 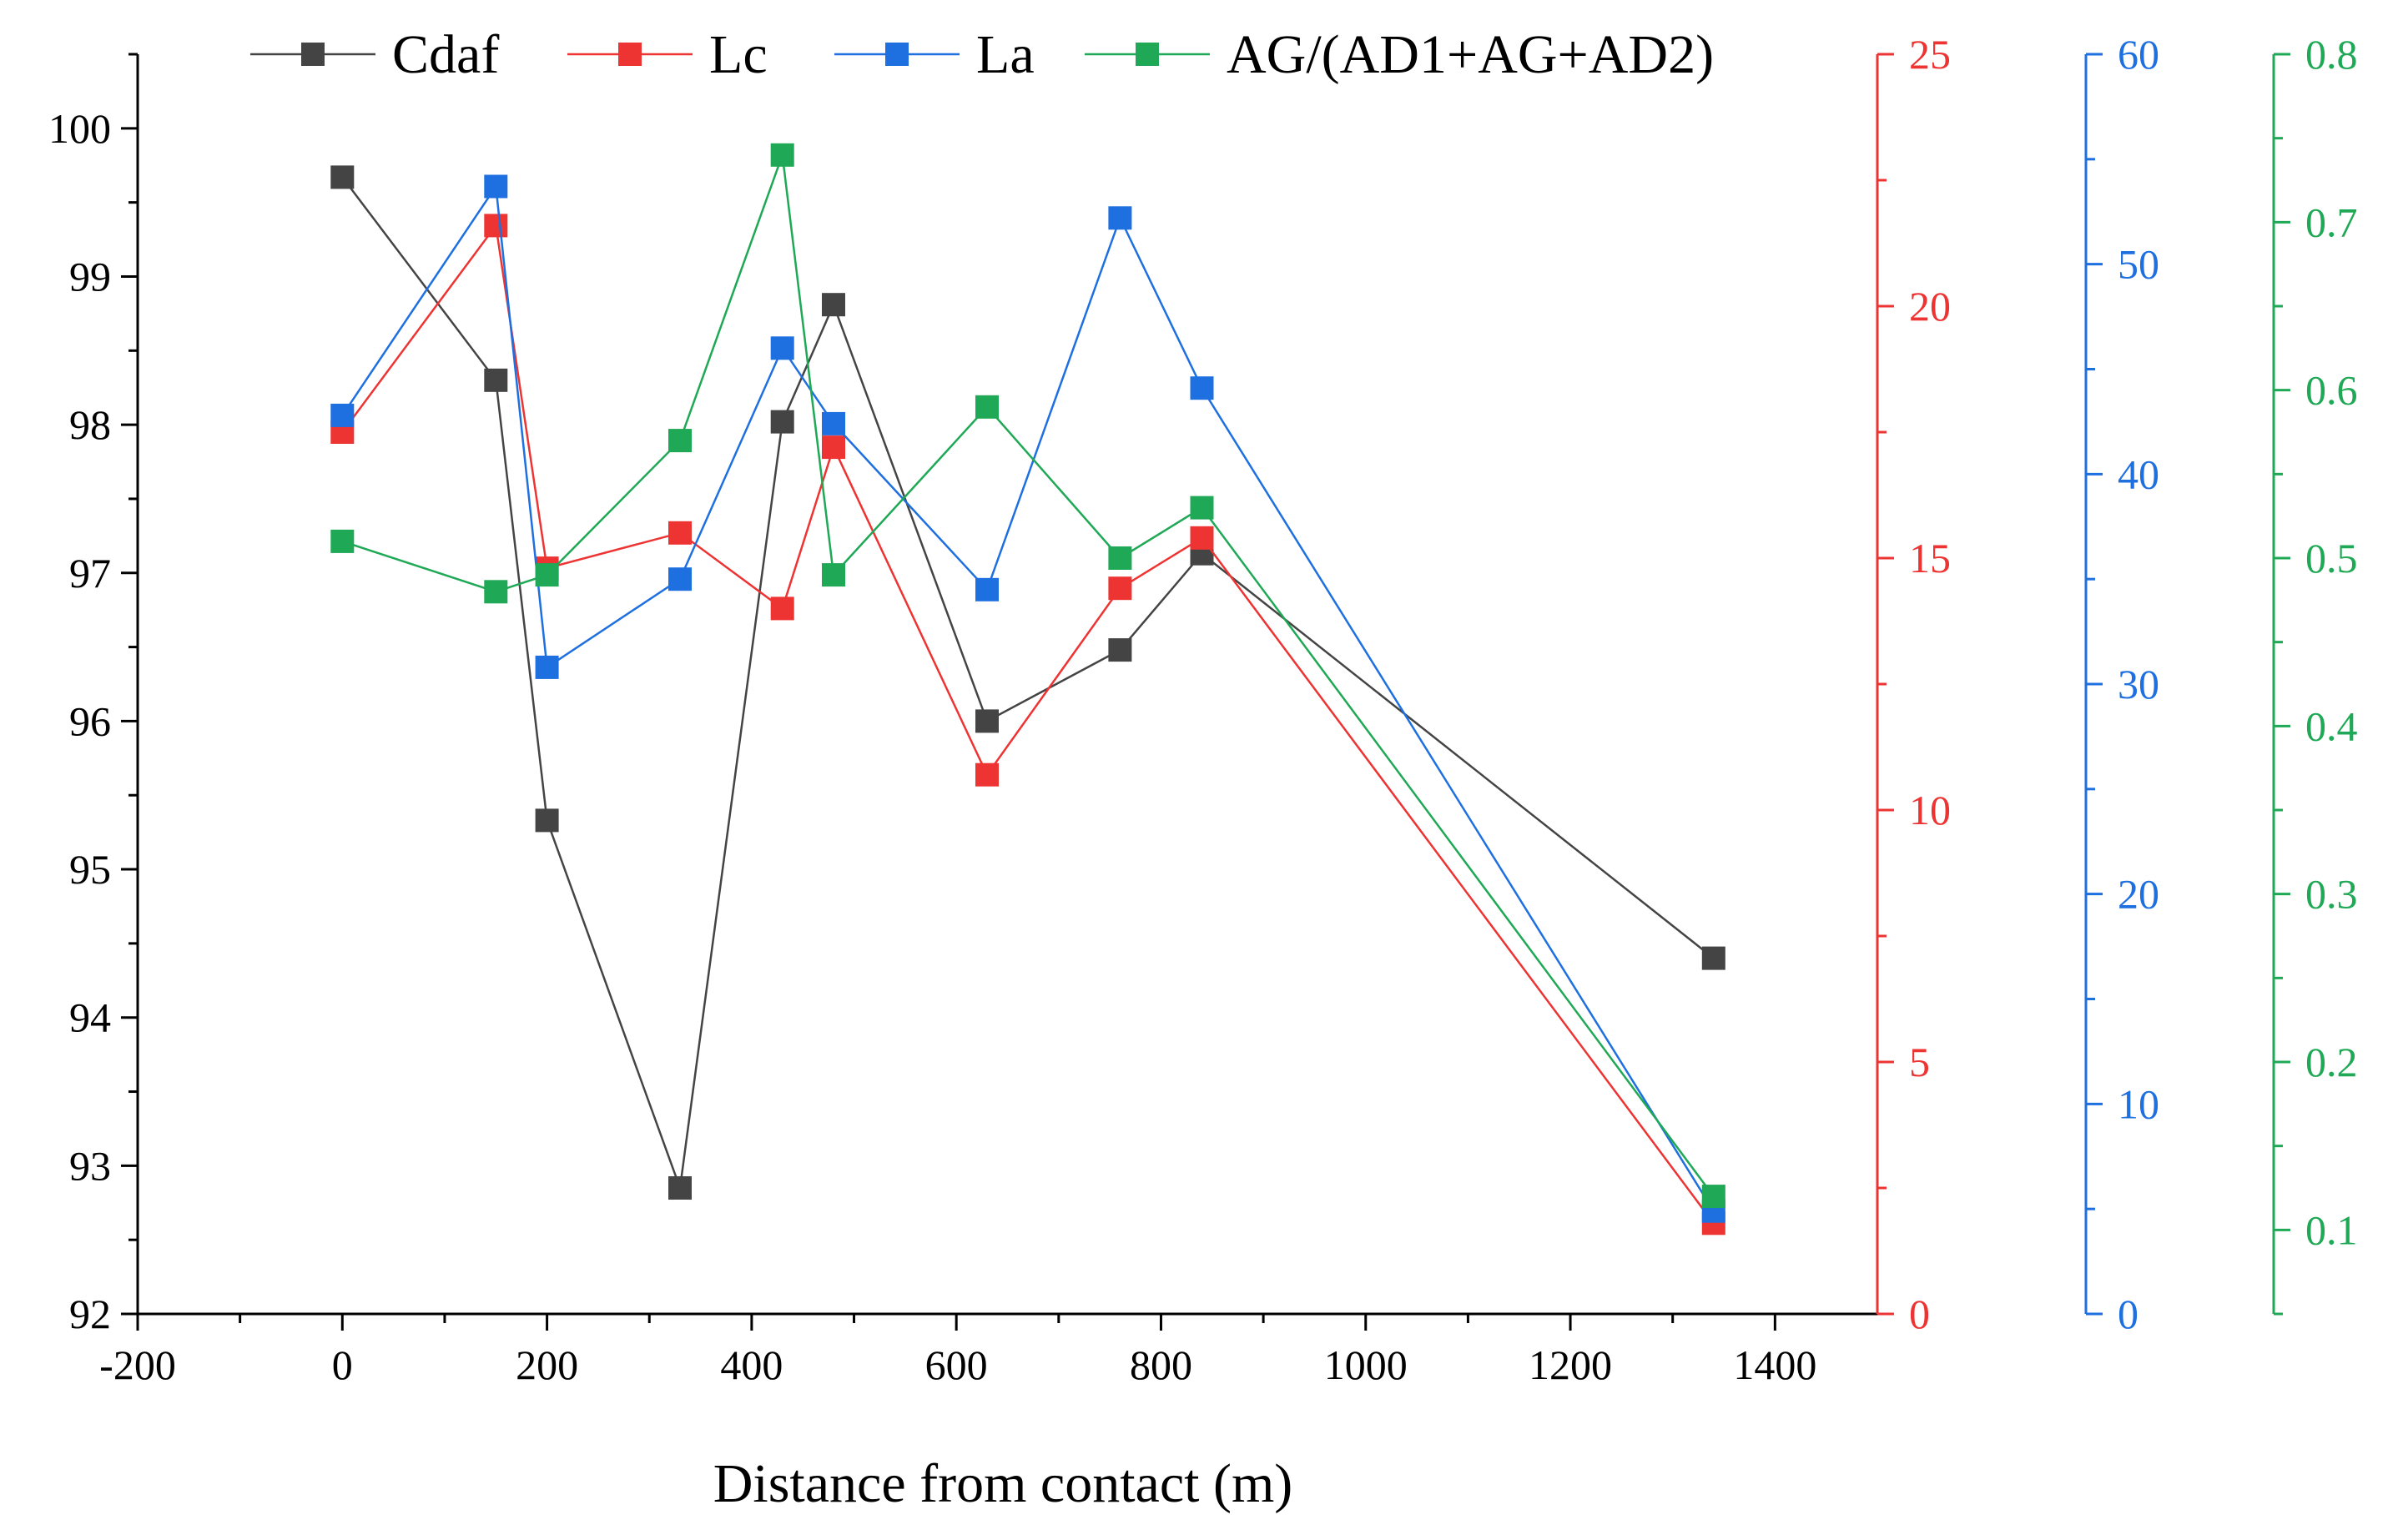 What do you see at coordinates (2331, 1229) in the screenshot?
I see `y-tick-label-green: 0.1` at bounding box center [2331, 1229].